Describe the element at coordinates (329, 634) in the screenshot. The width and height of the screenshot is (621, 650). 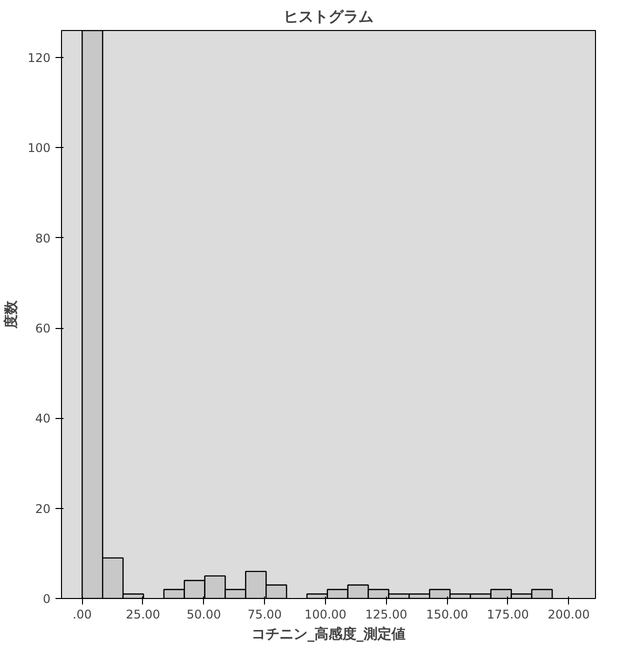
I see `x-axis-title: コチニン_高感度_測定値` at that location.